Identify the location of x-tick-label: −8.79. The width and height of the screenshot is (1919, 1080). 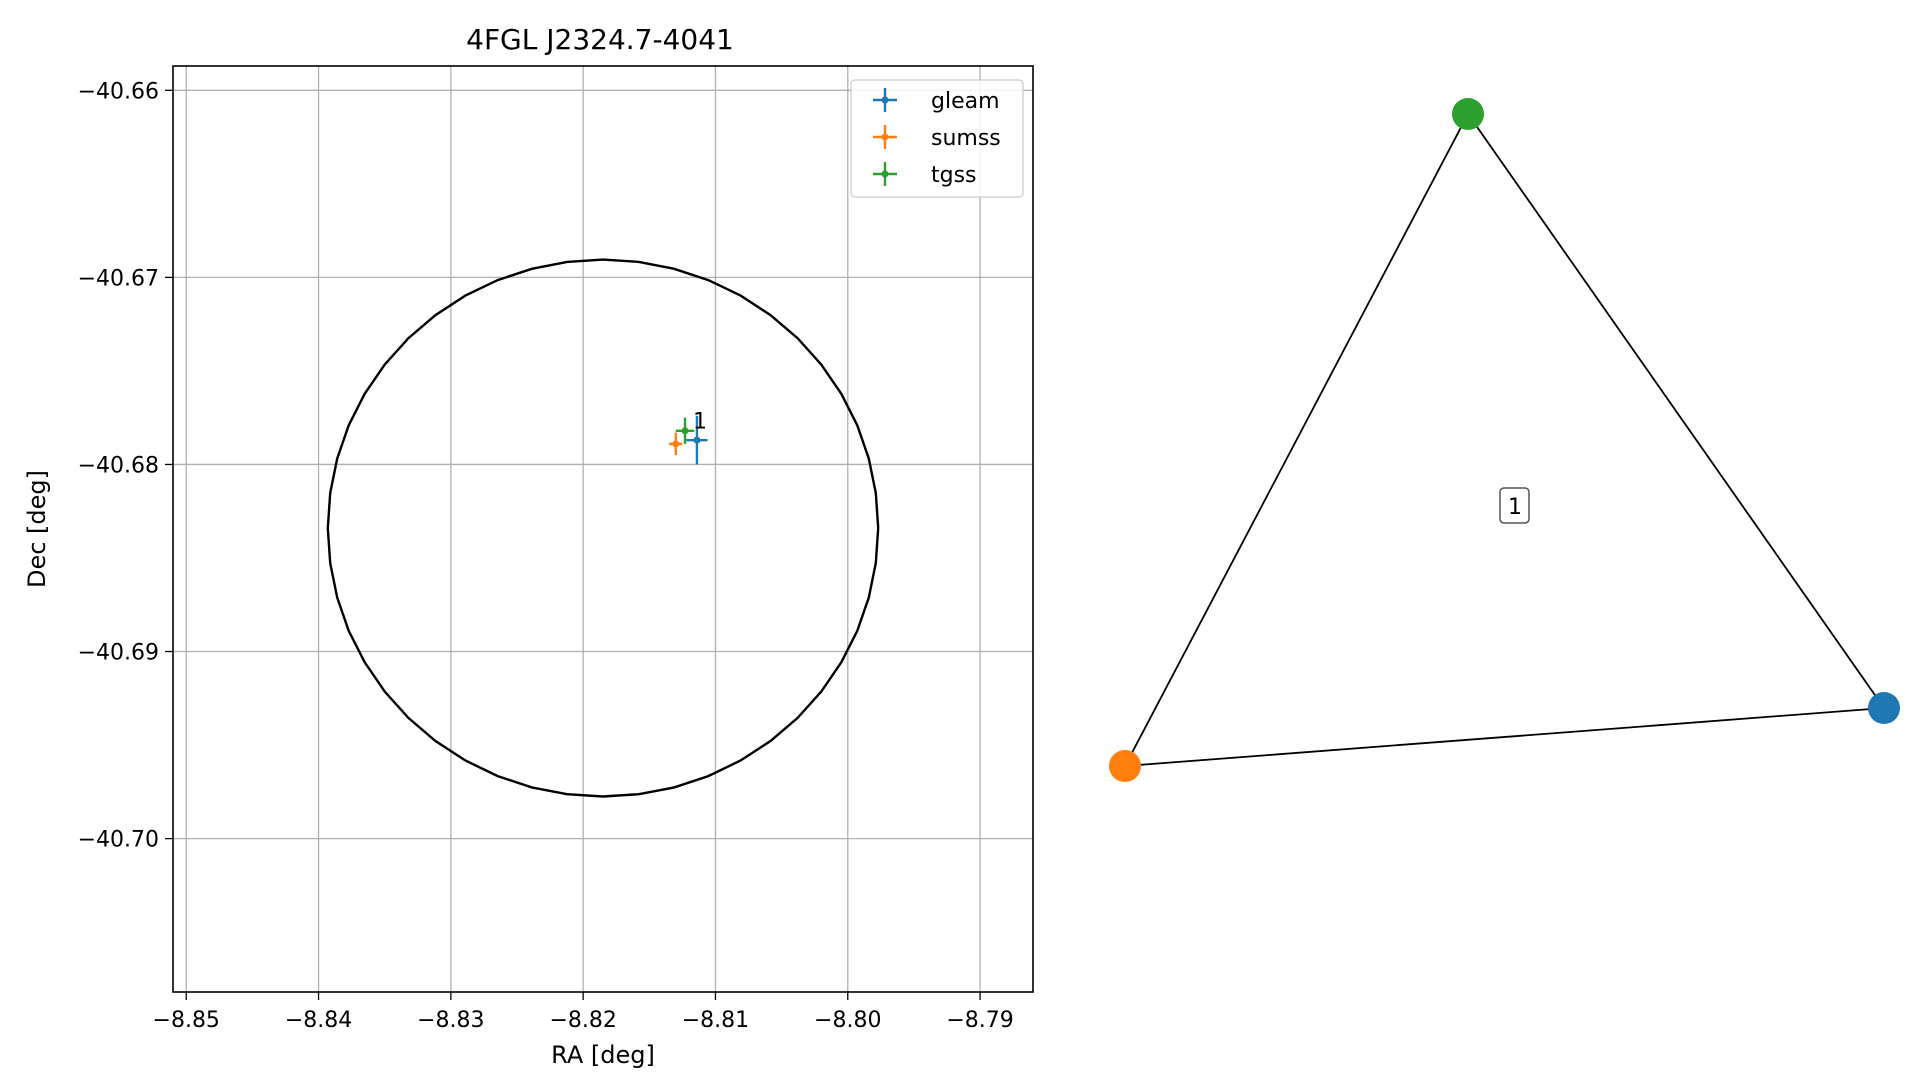
(979, 1020).